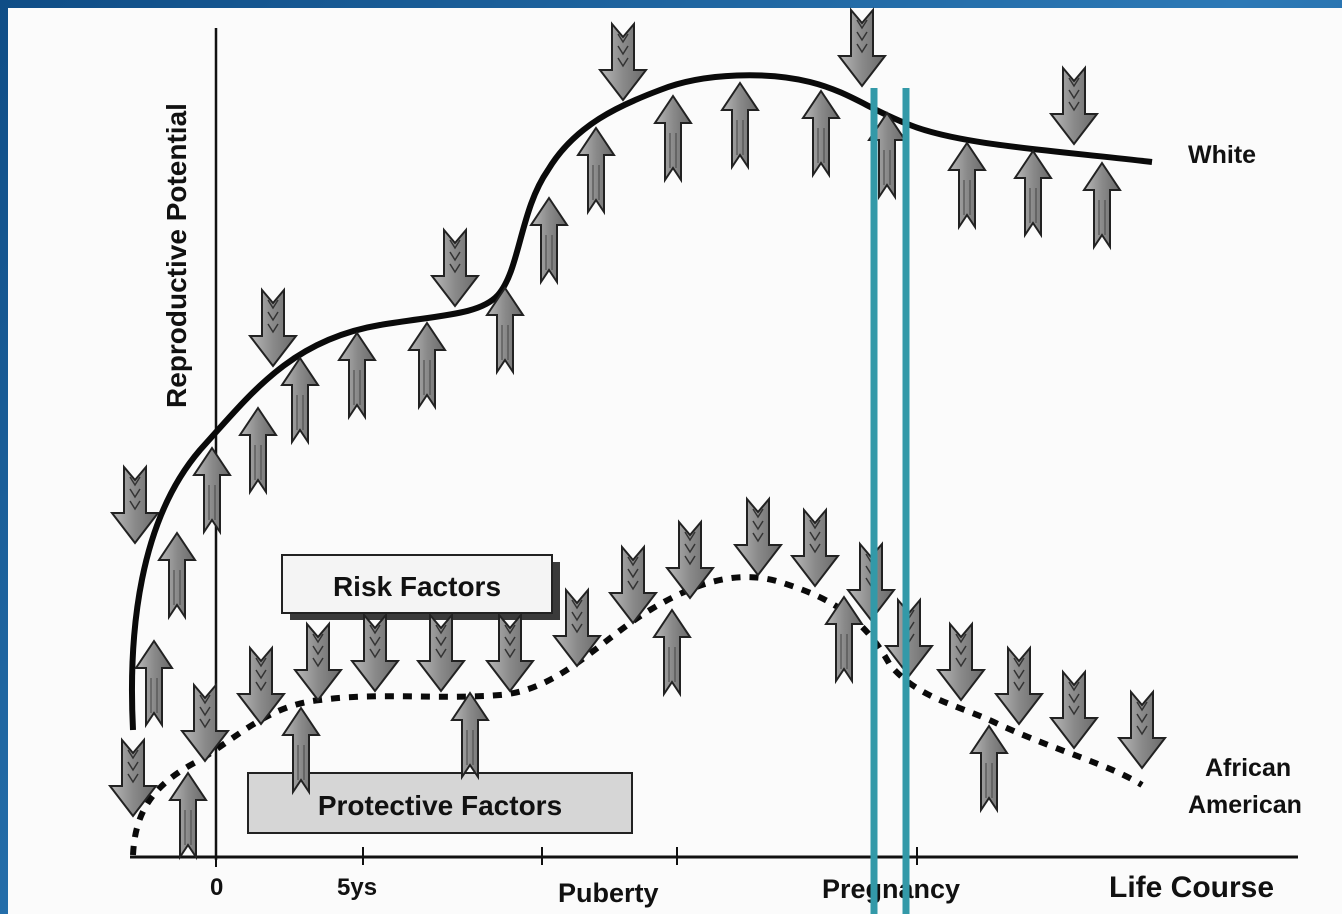 This screenshot has height=914, width=1342. I want to click on risk-factors-label: Risk Factors, so click(417, 586).